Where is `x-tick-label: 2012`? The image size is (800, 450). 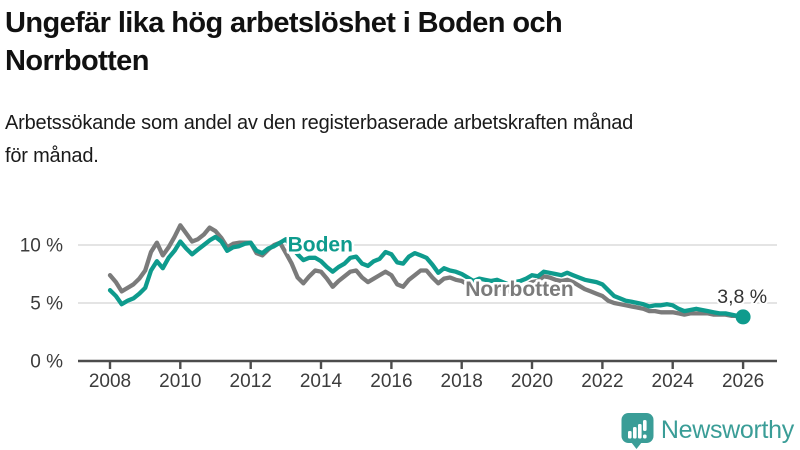
x-tick-label: 2012 is located at coordinates (251, 381).